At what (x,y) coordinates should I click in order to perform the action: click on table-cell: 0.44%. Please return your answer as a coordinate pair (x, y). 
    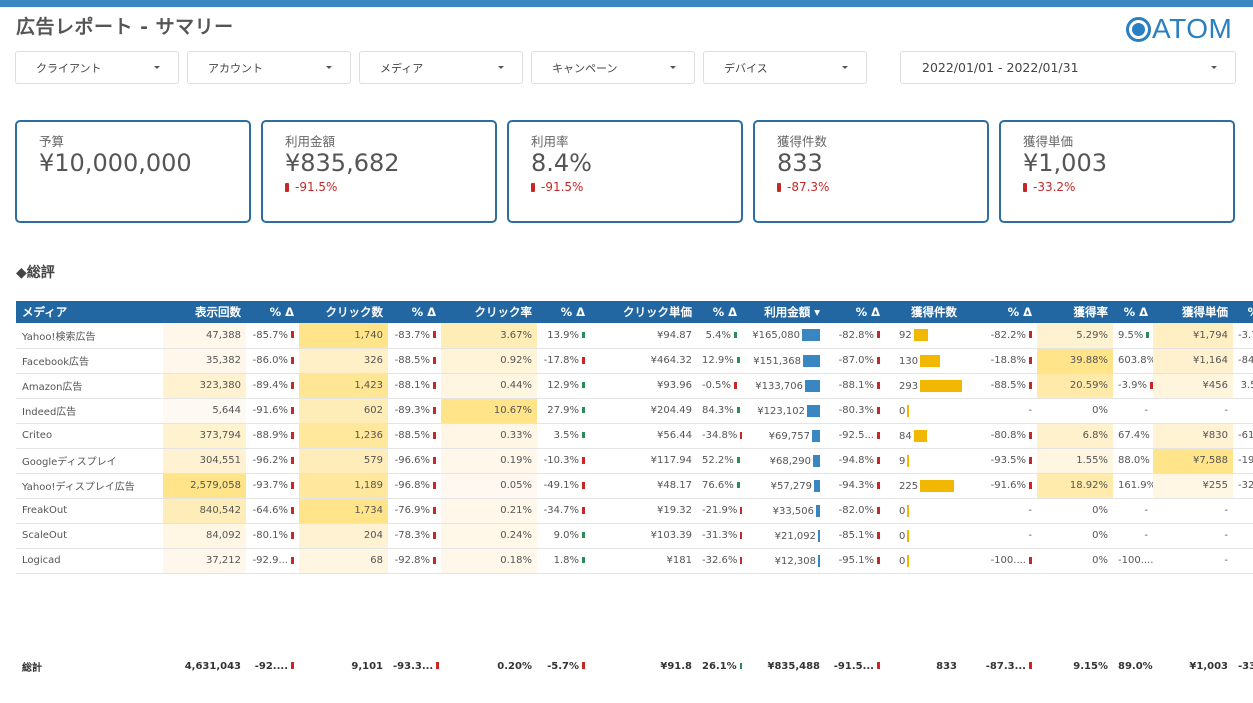
    Looking at the image, I should click on (489, 386).